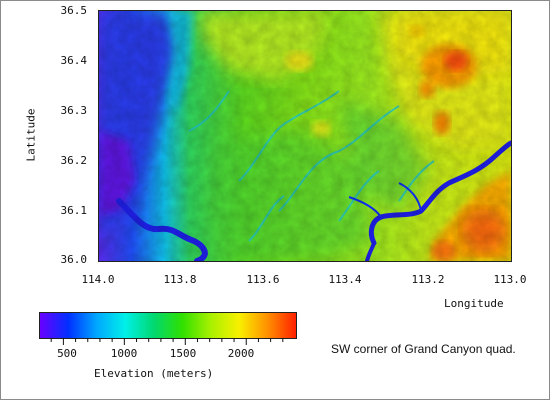 The image size is (550, 400). I want to click on colorbar-tick-label: 1000, so click(124, 353).